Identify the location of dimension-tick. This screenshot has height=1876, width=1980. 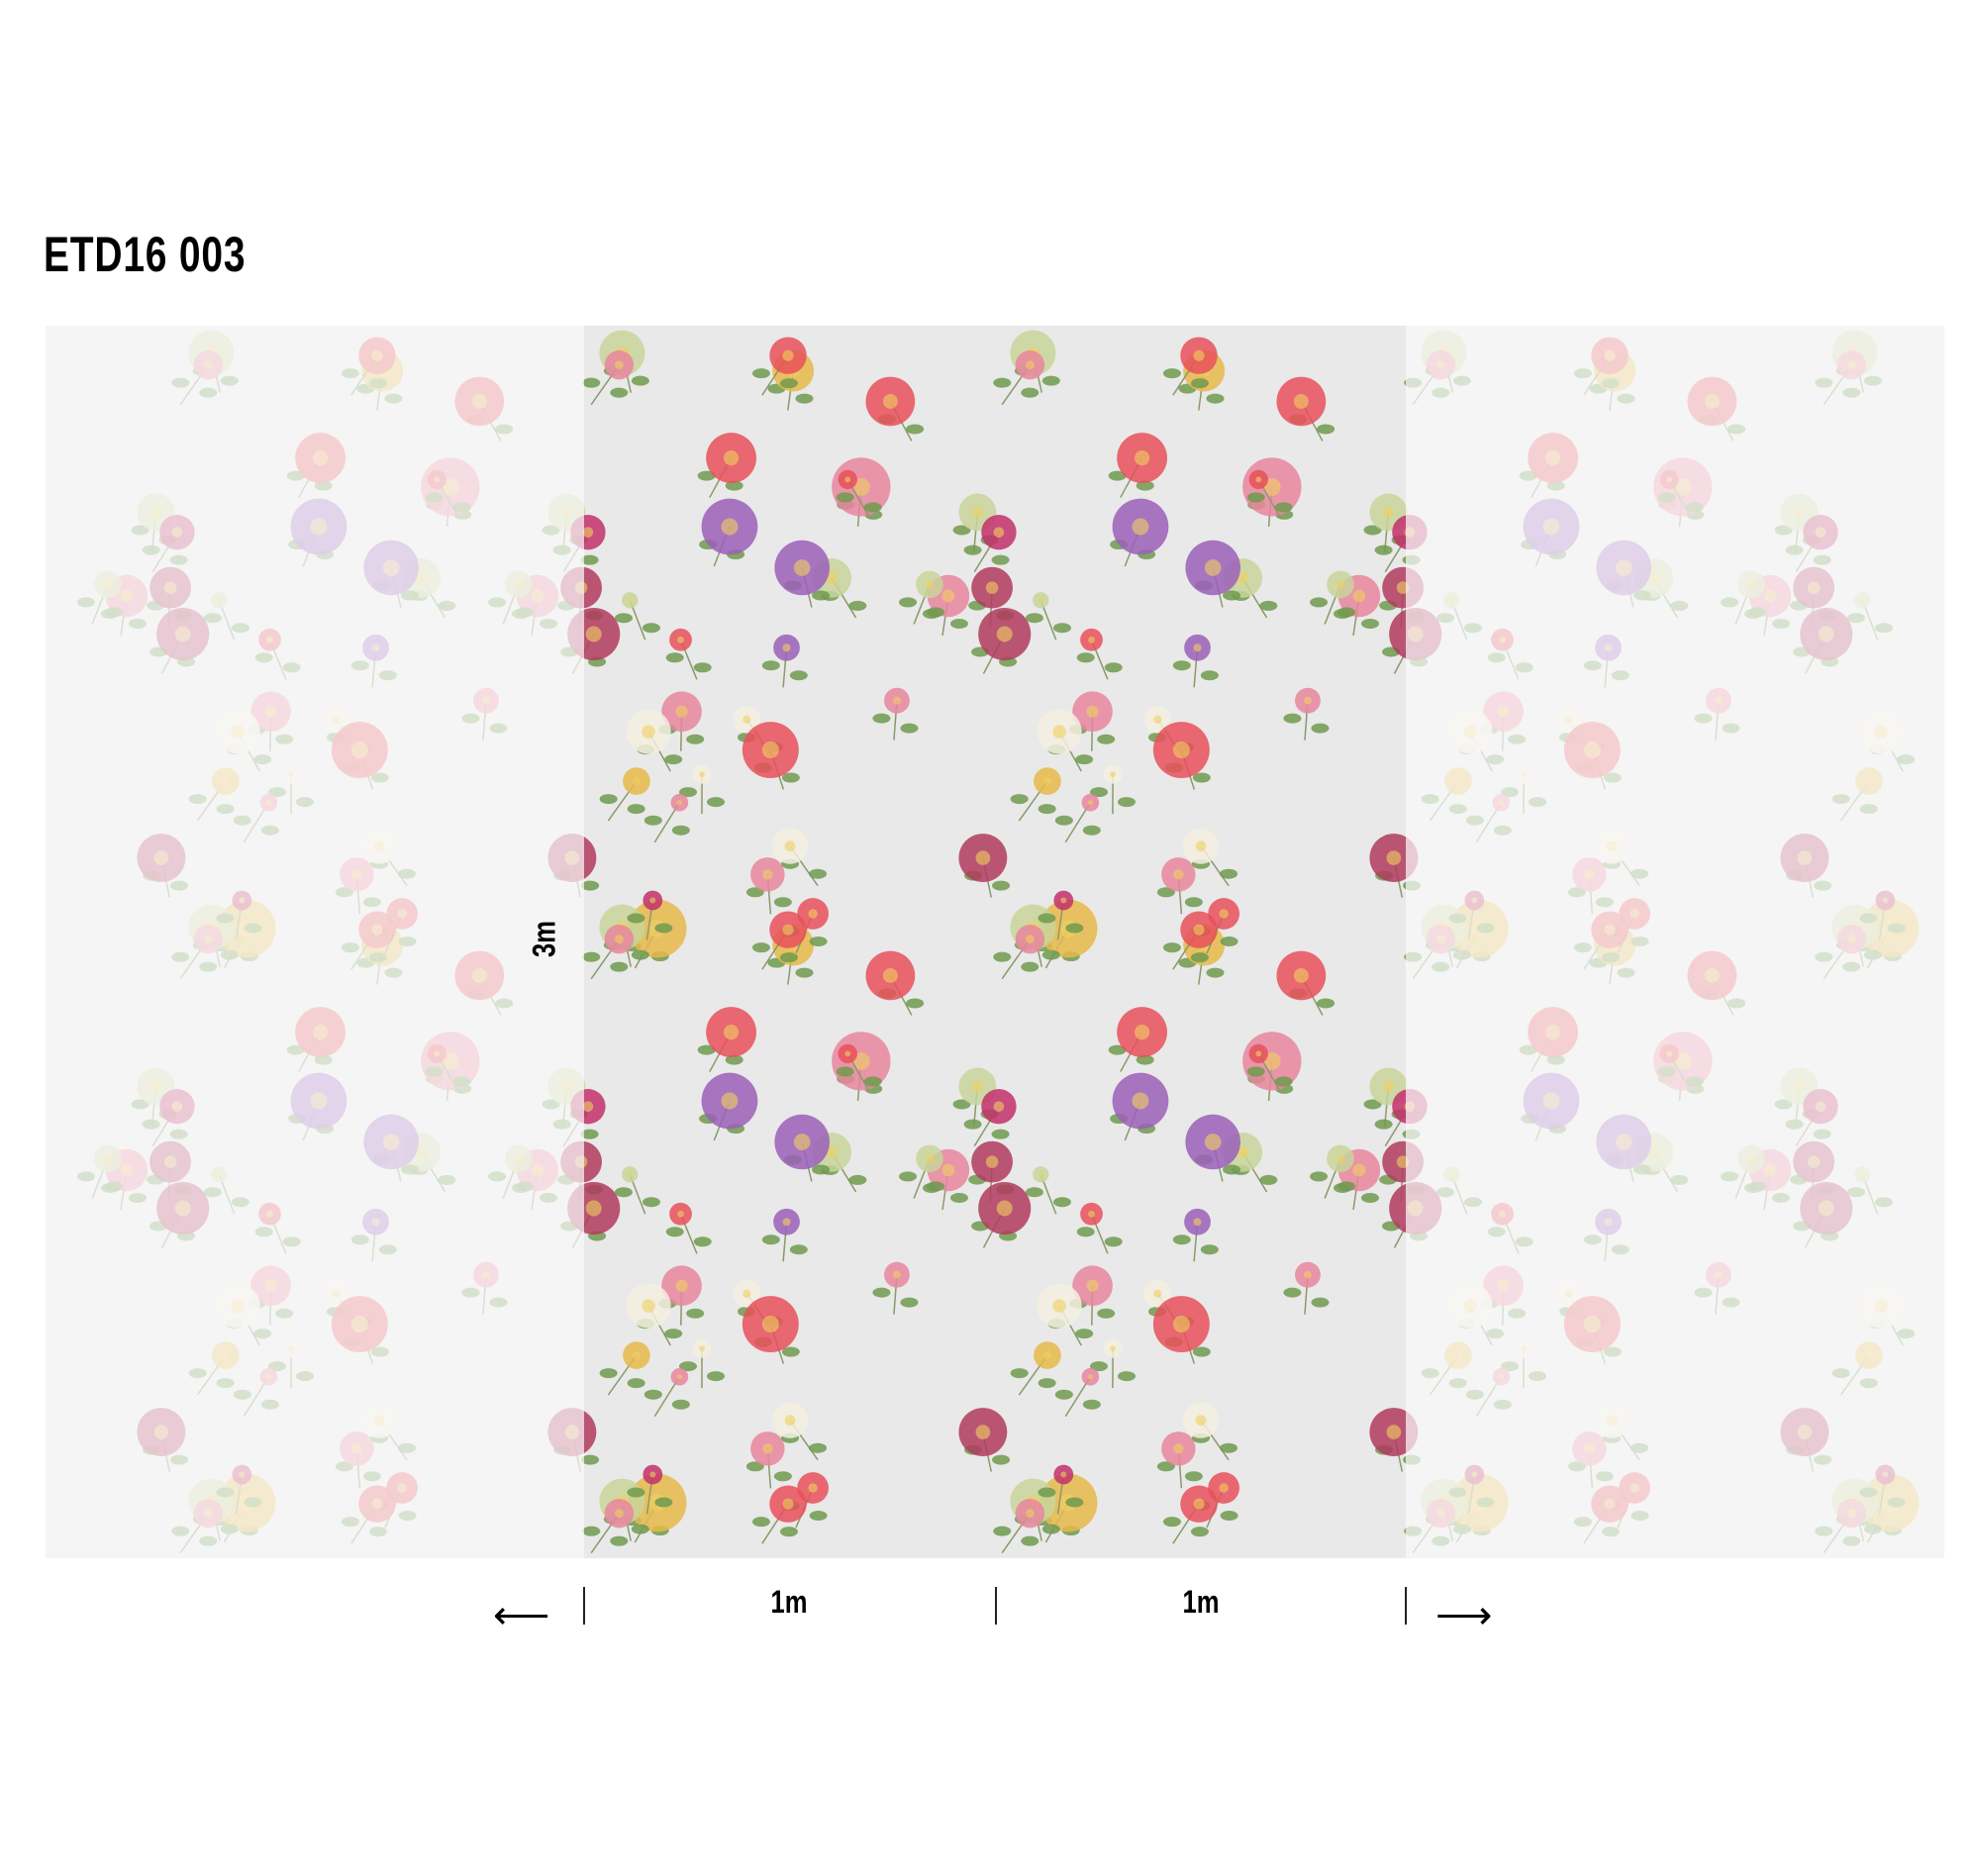
(1406, 1606).